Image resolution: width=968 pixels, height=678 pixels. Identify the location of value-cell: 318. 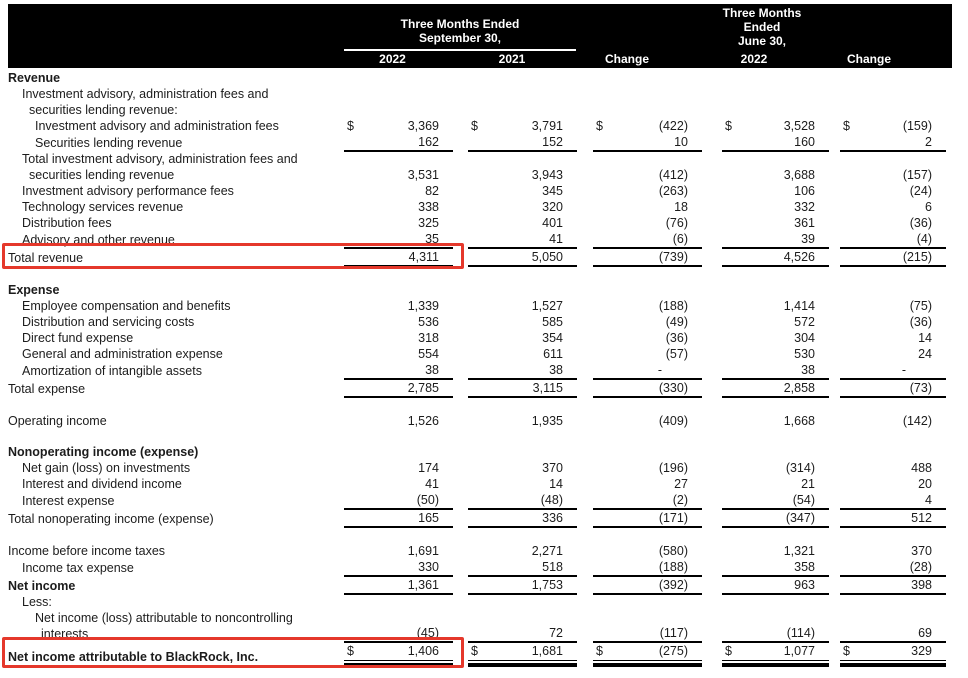
(398, 338).